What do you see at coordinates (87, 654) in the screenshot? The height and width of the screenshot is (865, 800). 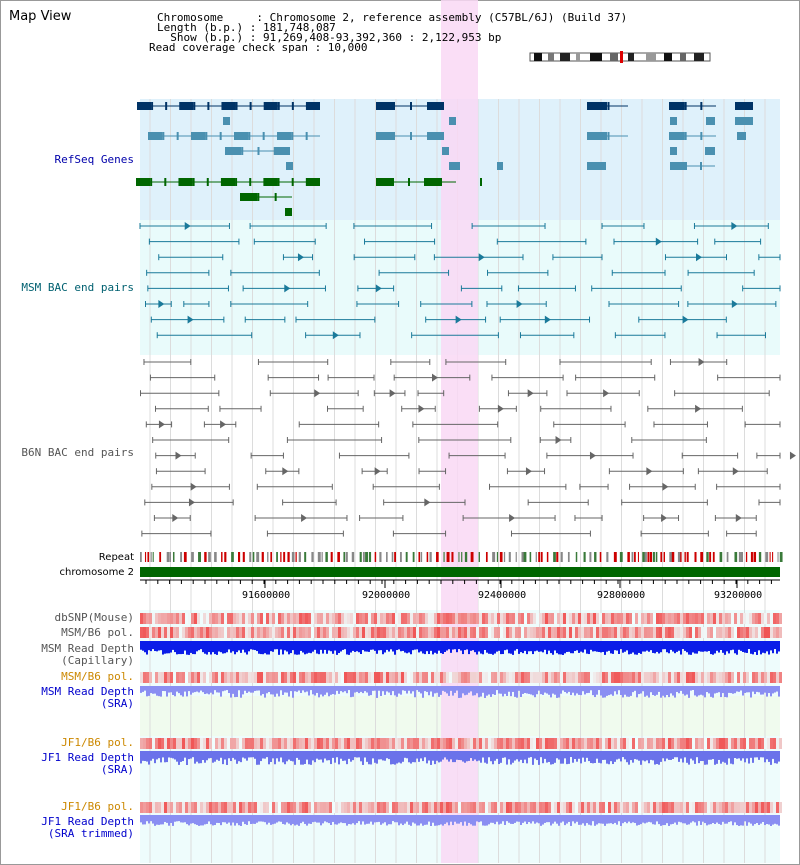 I see `track-label-msm-depth-capillary: MSM Read Depth (Capillary)` at bounding box center [87, 654].